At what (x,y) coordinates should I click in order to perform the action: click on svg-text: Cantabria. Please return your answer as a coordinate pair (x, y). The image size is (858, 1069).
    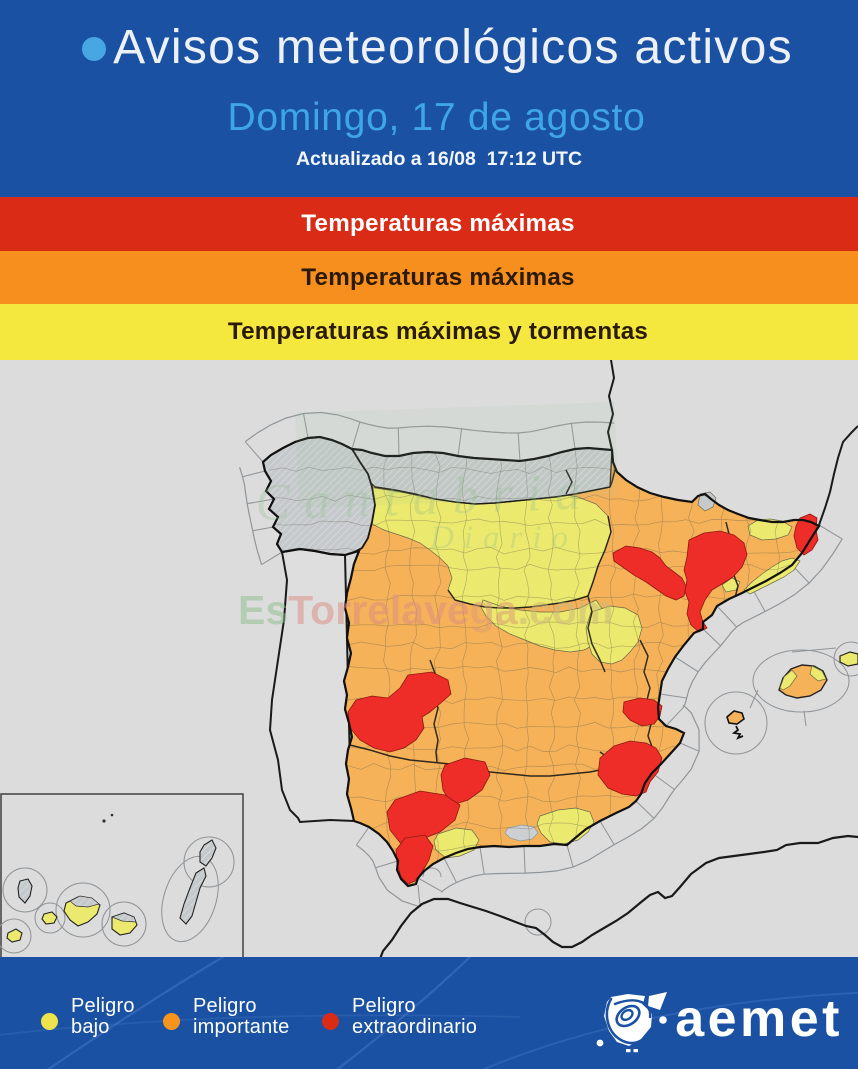
    Looking at the image, I should click on (425, 497).